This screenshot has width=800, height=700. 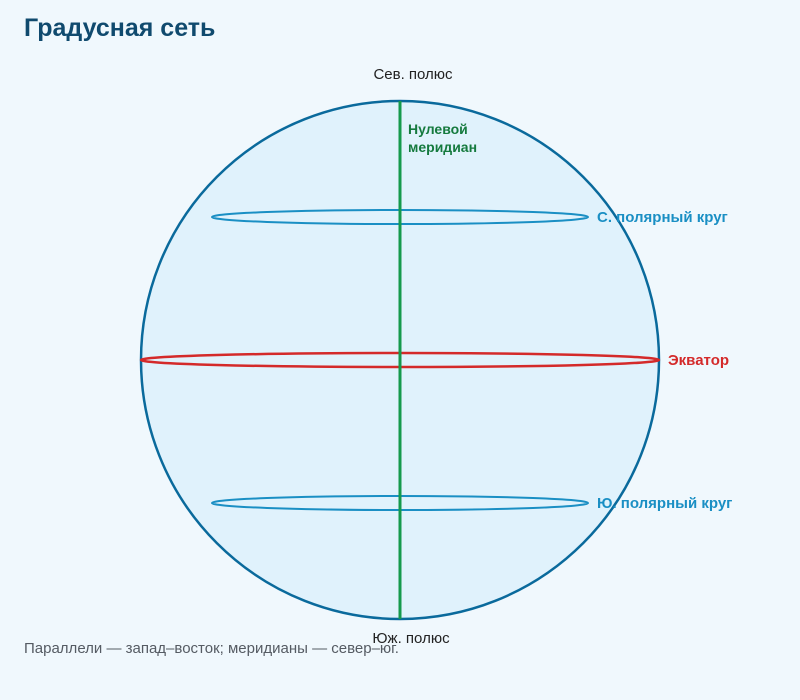 I want to click on prime-meridian-label-line2: меридиан, so click(x=442, y=147).